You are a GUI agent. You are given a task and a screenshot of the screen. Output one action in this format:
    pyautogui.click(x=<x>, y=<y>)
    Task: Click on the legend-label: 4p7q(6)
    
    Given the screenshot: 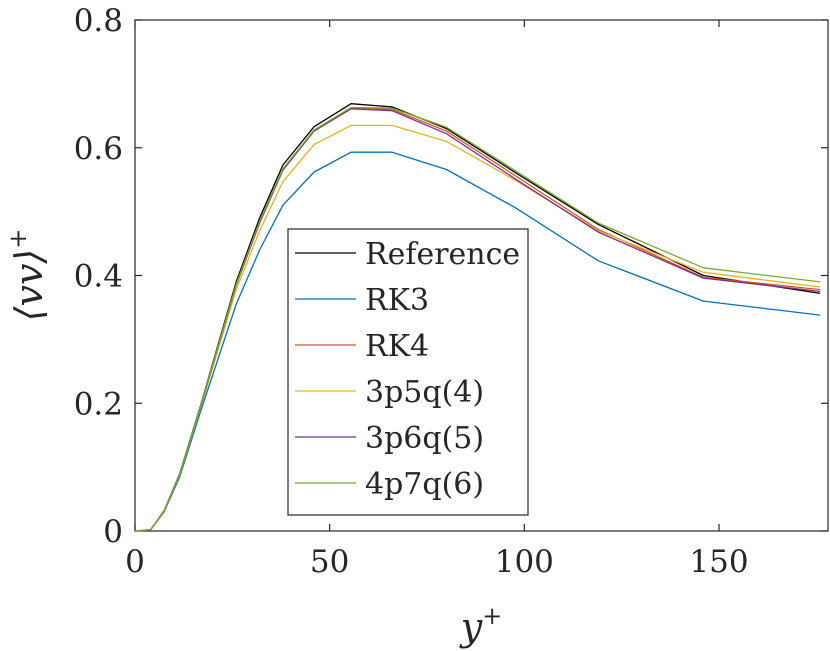 What is the action you would take?
    pyautogui.click(x=424, y=484)
    